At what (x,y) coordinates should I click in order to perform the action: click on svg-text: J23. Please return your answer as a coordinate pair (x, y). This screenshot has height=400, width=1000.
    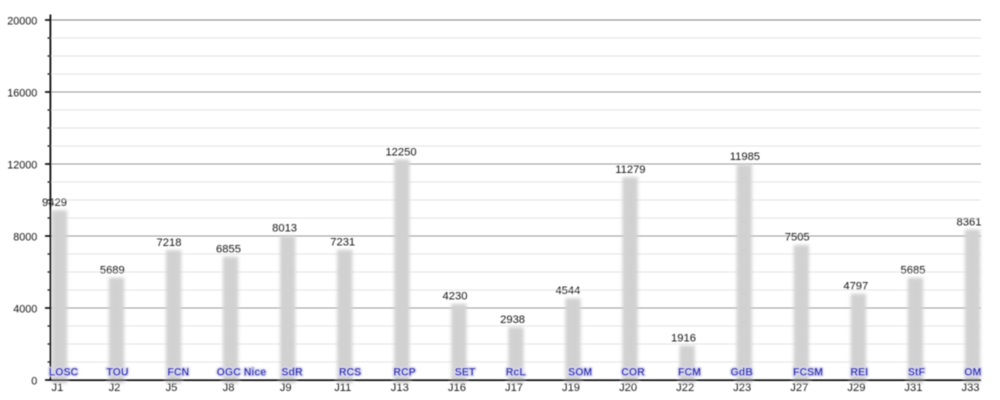
    Looking at the image, I should click on (742, 388).